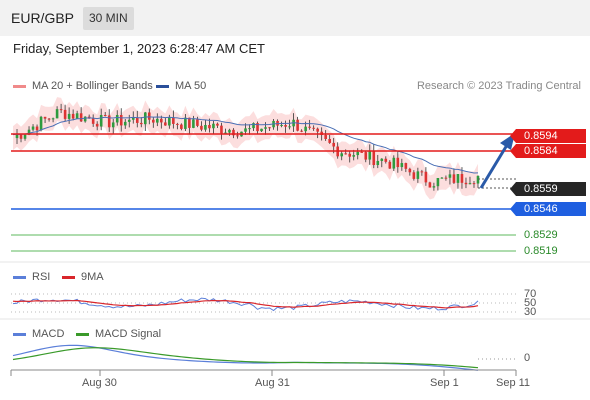 The image size is (590, 400). I want to click on rsi-level-30-label: 30, so click(530, 312).